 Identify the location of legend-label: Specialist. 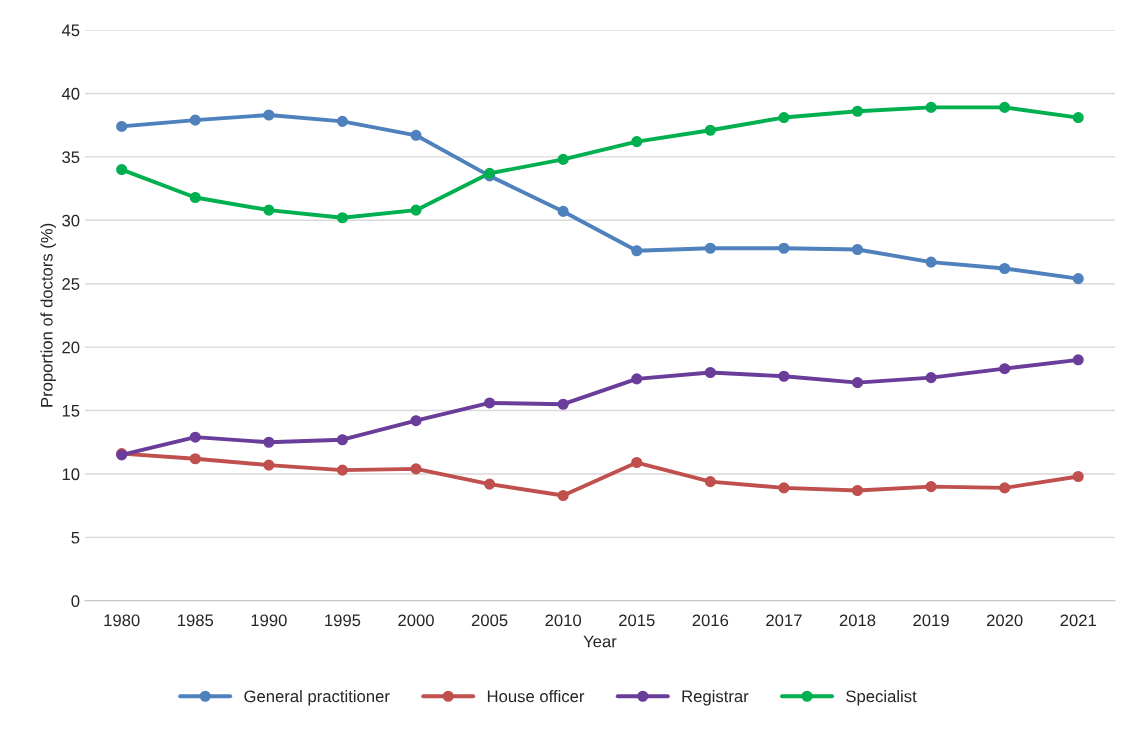
(881, 698).